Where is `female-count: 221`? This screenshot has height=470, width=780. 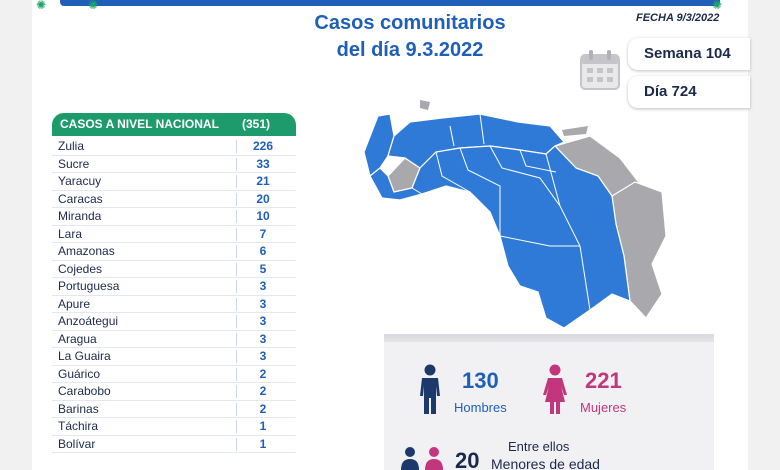
female-count: 221 is located at coordinates (603, 380).